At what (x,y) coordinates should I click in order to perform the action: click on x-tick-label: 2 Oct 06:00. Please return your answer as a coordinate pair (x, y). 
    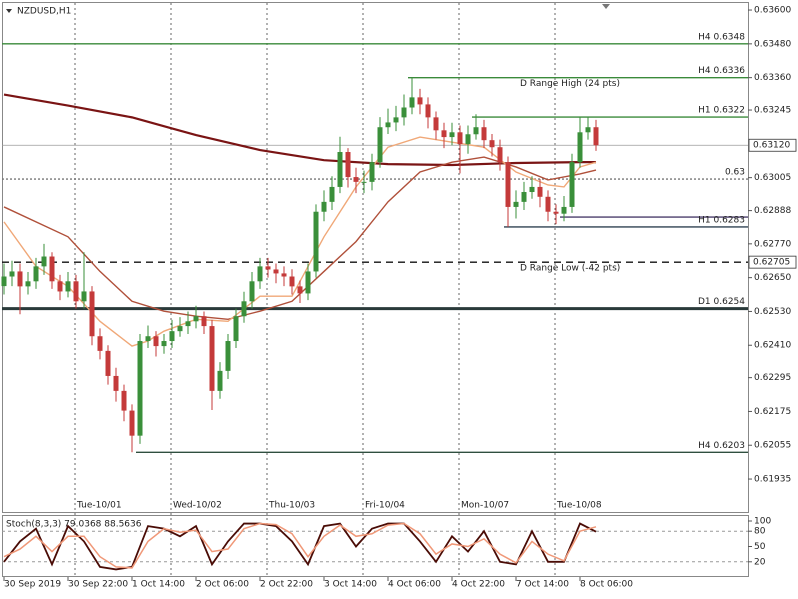
    Looking at the image, I should click on (222, 585).